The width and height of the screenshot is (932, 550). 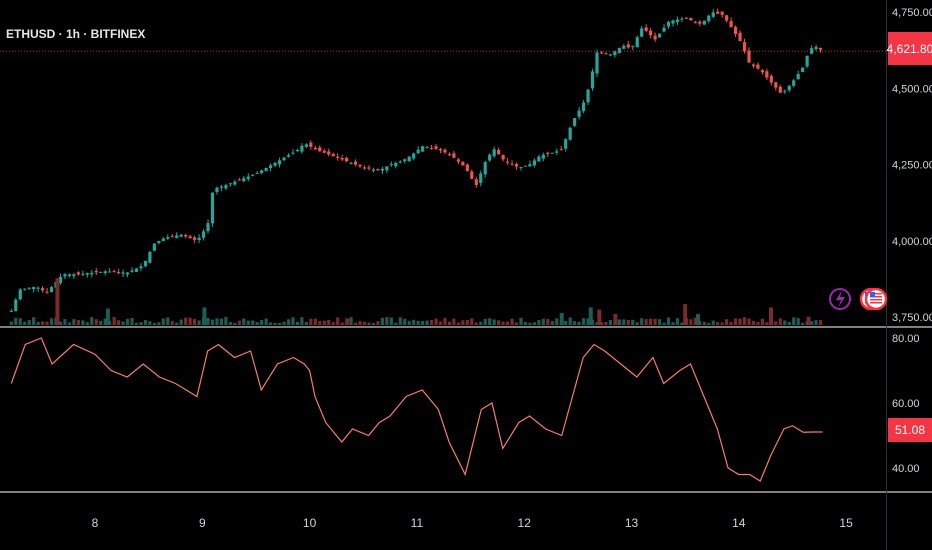 I want to click on price-tick-label: 4,000.00, so click(x=912, y=242).